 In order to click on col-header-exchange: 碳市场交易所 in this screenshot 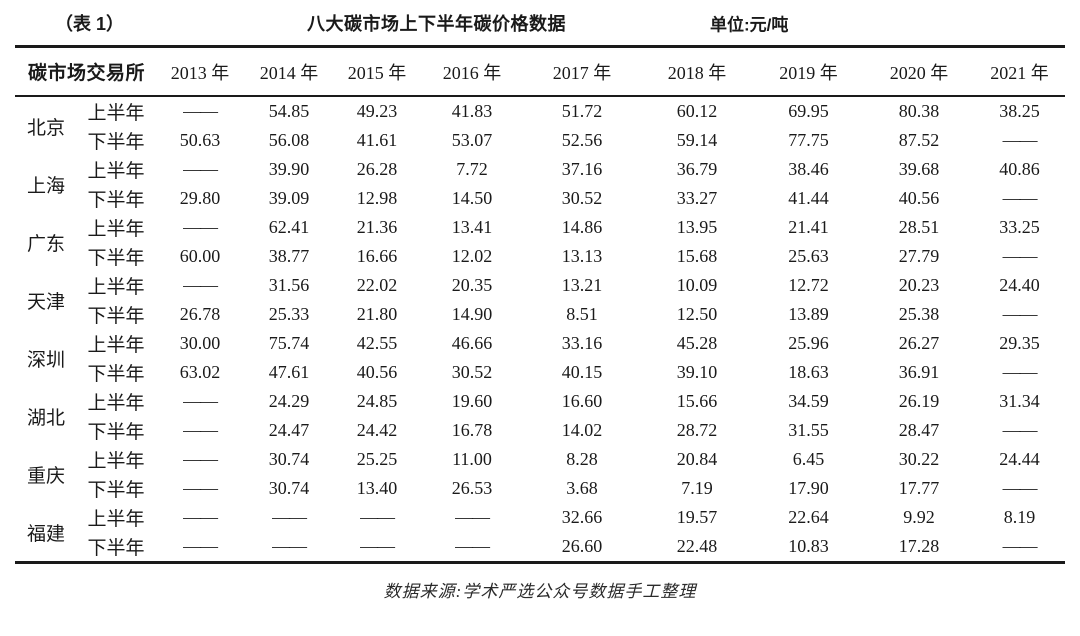, I will do `click(87, 73)`.